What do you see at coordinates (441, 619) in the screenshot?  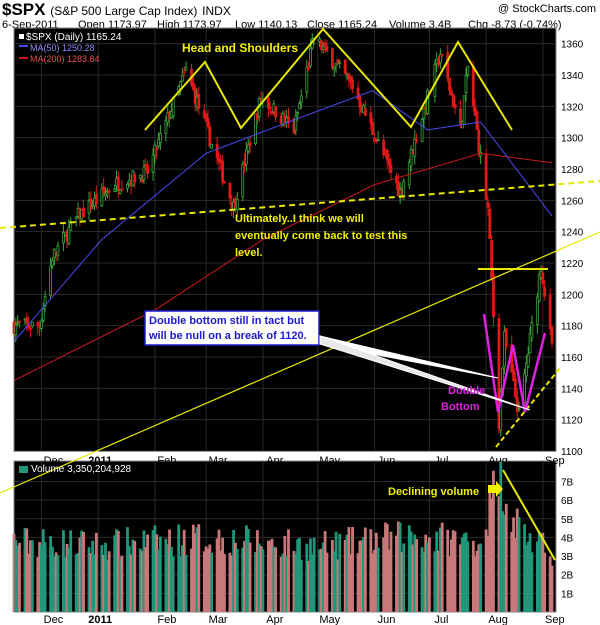 I see `month-label: Jul` at bounding box center [441, 619].